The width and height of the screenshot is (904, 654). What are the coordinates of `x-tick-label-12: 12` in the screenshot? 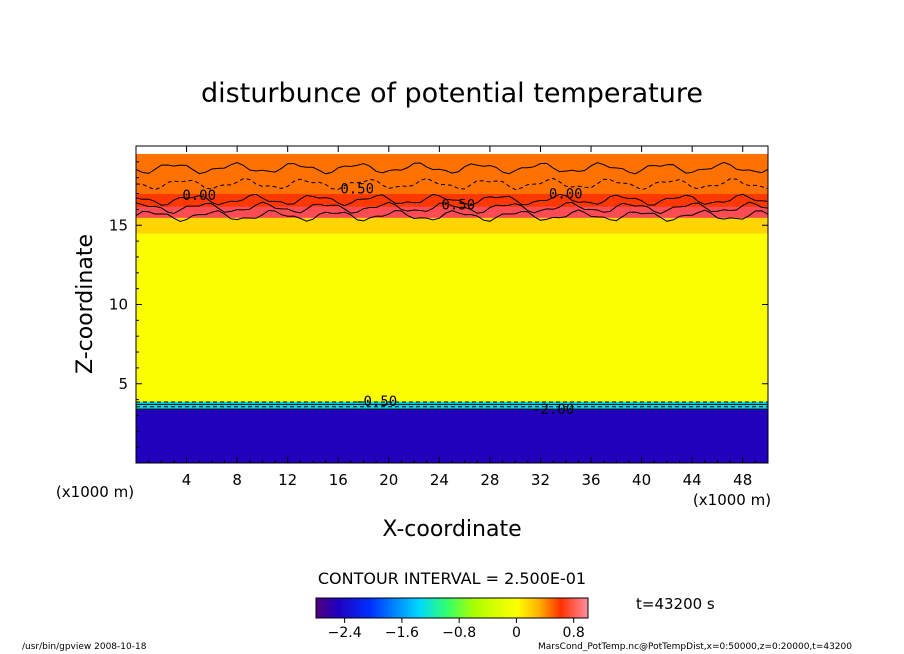 It's located at (287, 480).